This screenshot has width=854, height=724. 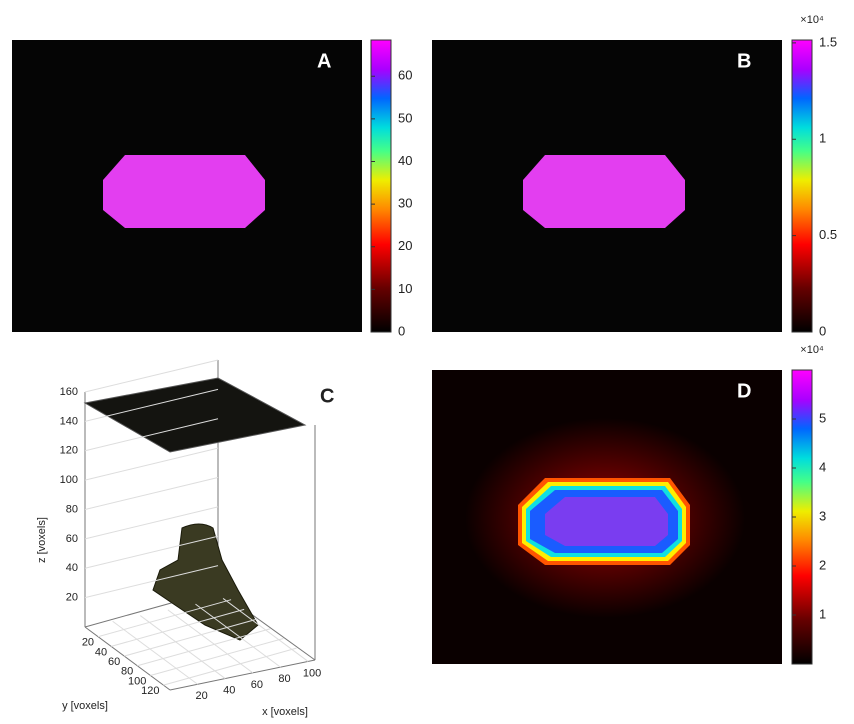 I want to click on x-tick-label: 20, so click(x=201, y=696).